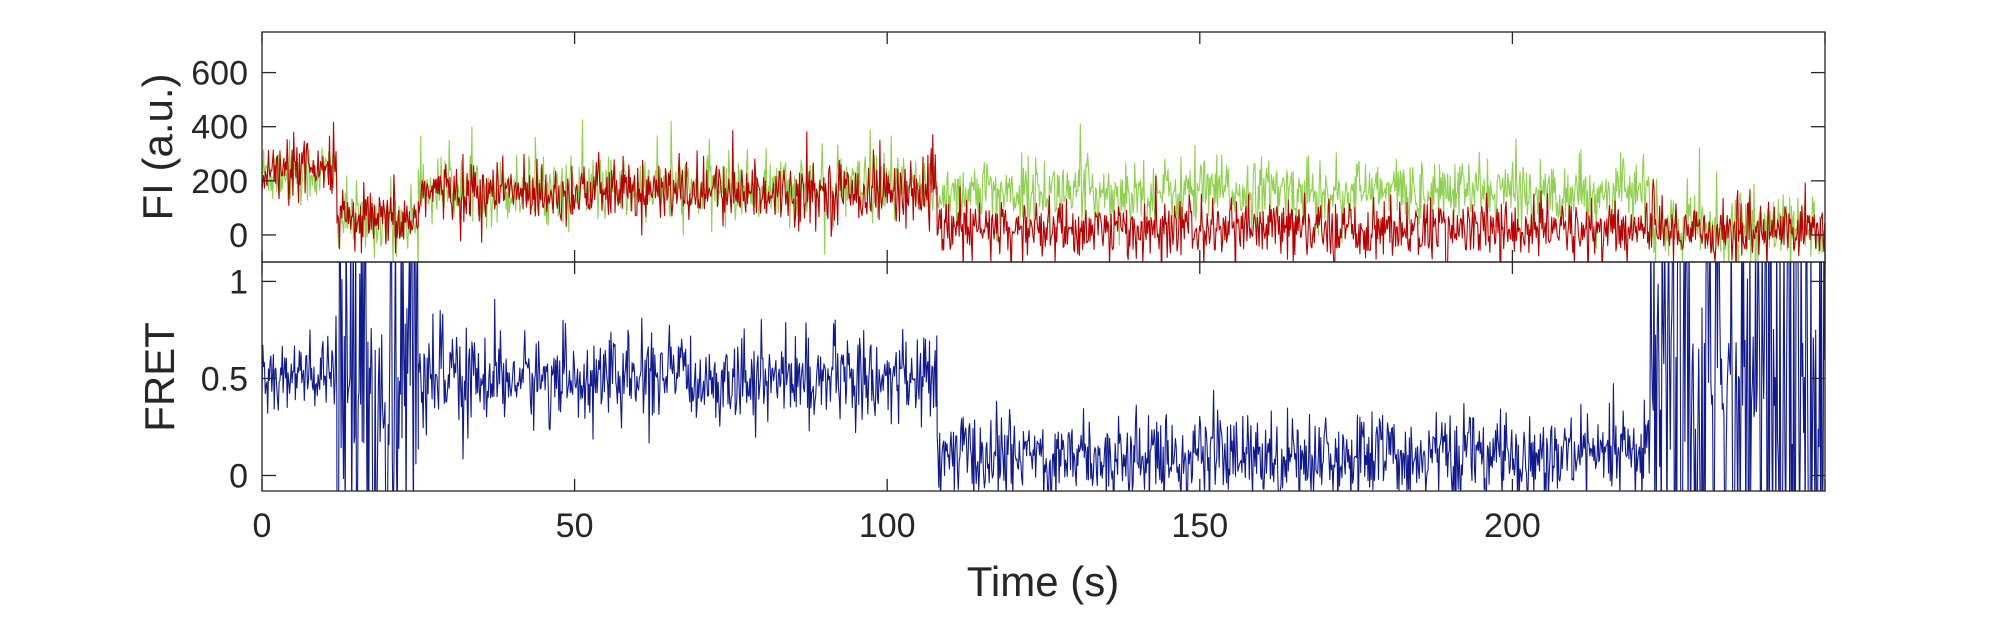 The image size is (2005, 625). What do you see at coordinates (157, 146) in the screenshot?
I see `intensity-y-axis-label: FI (a.u.)` at bounding box center [157, 146].